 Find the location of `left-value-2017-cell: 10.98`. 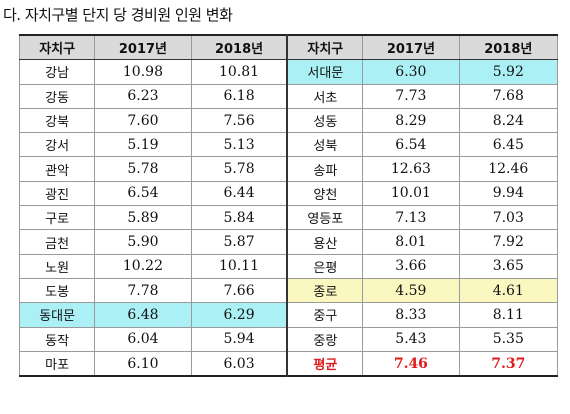

left-value-2017-cell: 10.98 is located at coordinates (143, 72).